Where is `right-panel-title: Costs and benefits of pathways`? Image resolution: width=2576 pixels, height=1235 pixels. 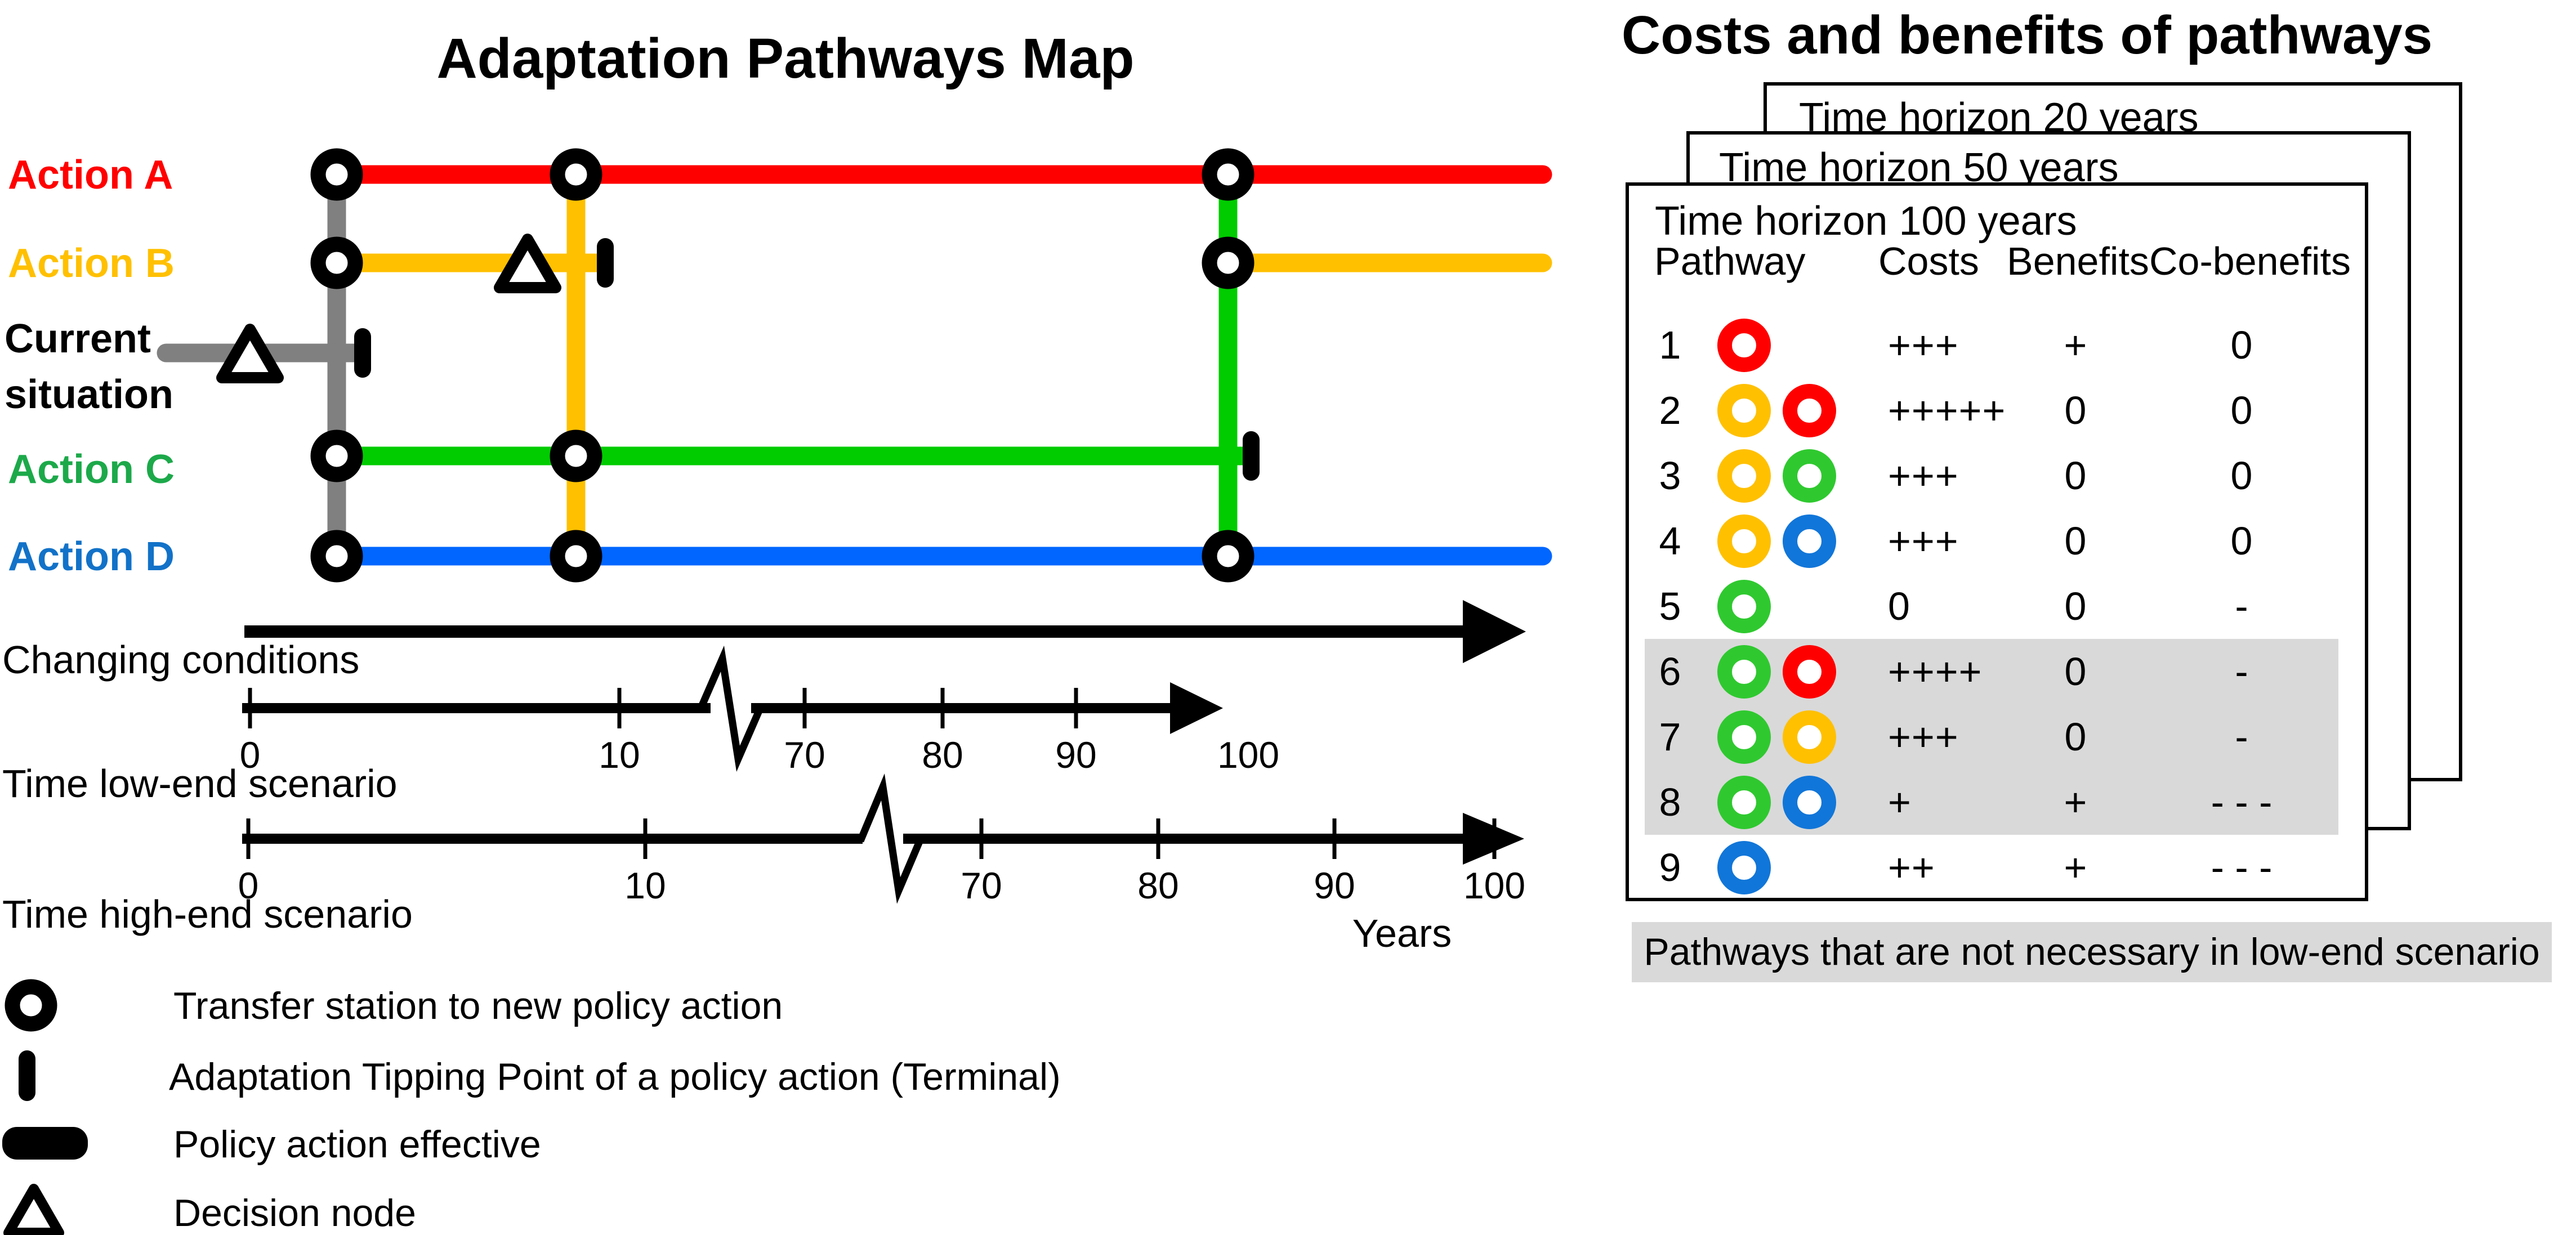
right-panel-title: Costs and benefits of pathways is located at coordinates (2027, 35).